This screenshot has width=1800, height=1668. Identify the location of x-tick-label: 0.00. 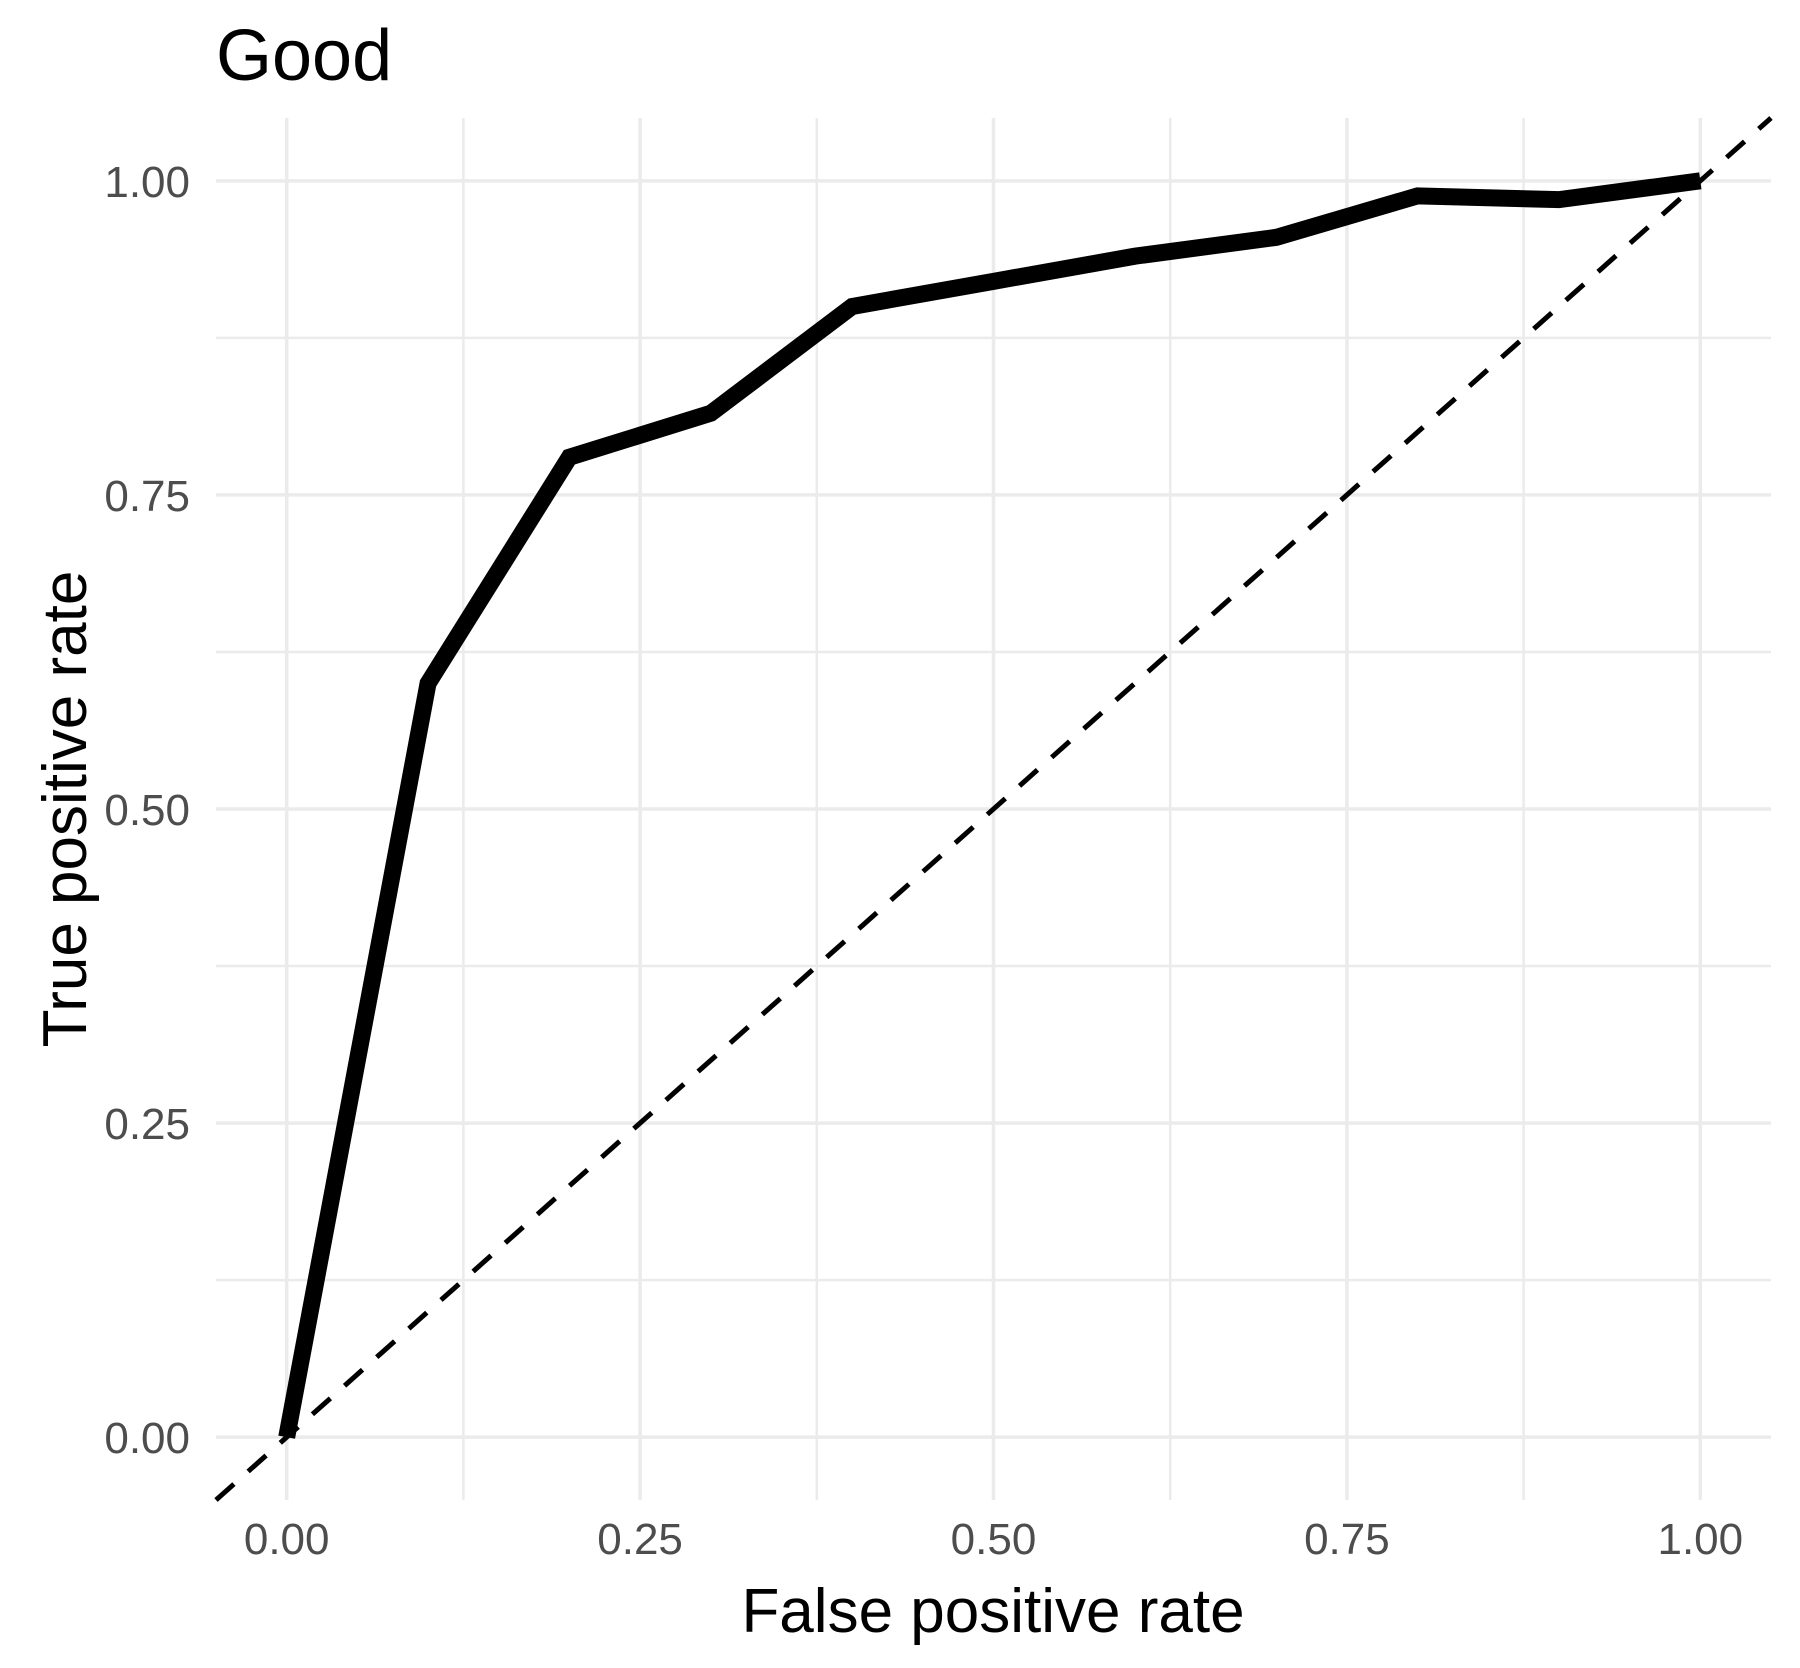
(287, 1539).